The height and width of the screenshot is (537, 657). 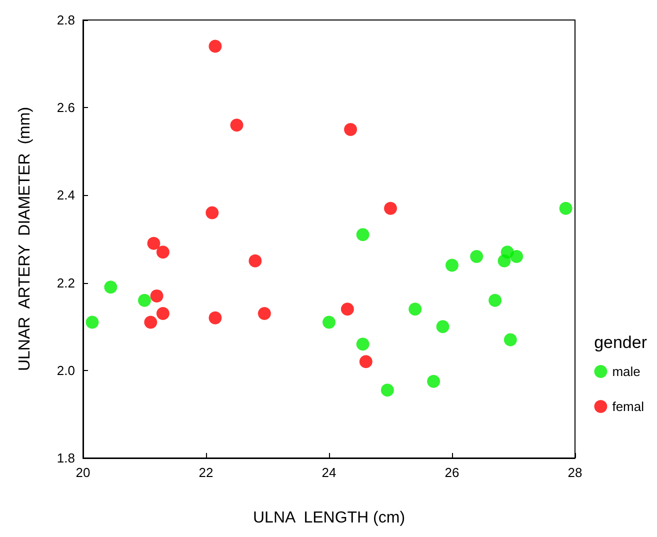 What do you see at coordinates (65, 108) in the screenshot?
I see `y-tick-label: 2.6` at bounding box center [65, 108].